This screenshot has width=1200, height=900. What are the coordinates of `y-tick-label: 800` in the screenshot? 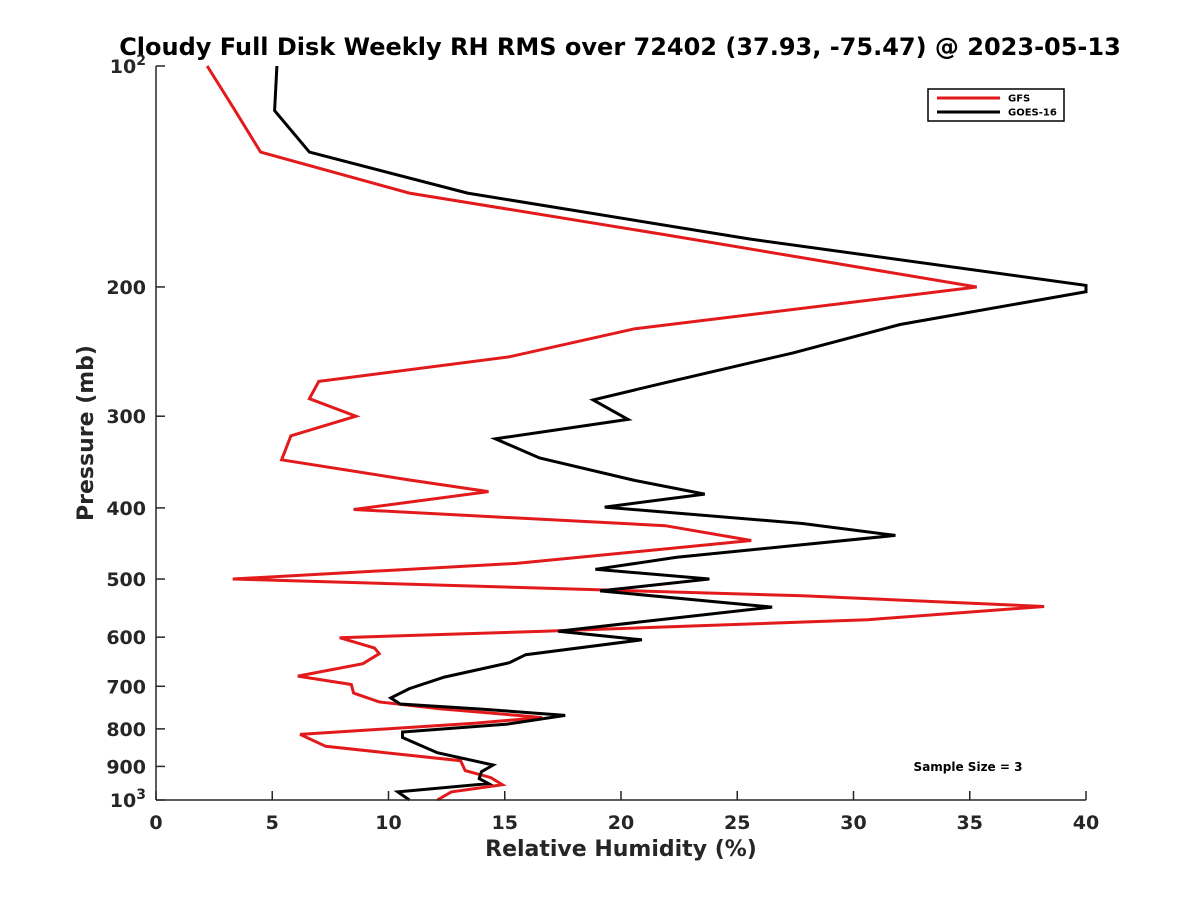 It's located at (126, 730).